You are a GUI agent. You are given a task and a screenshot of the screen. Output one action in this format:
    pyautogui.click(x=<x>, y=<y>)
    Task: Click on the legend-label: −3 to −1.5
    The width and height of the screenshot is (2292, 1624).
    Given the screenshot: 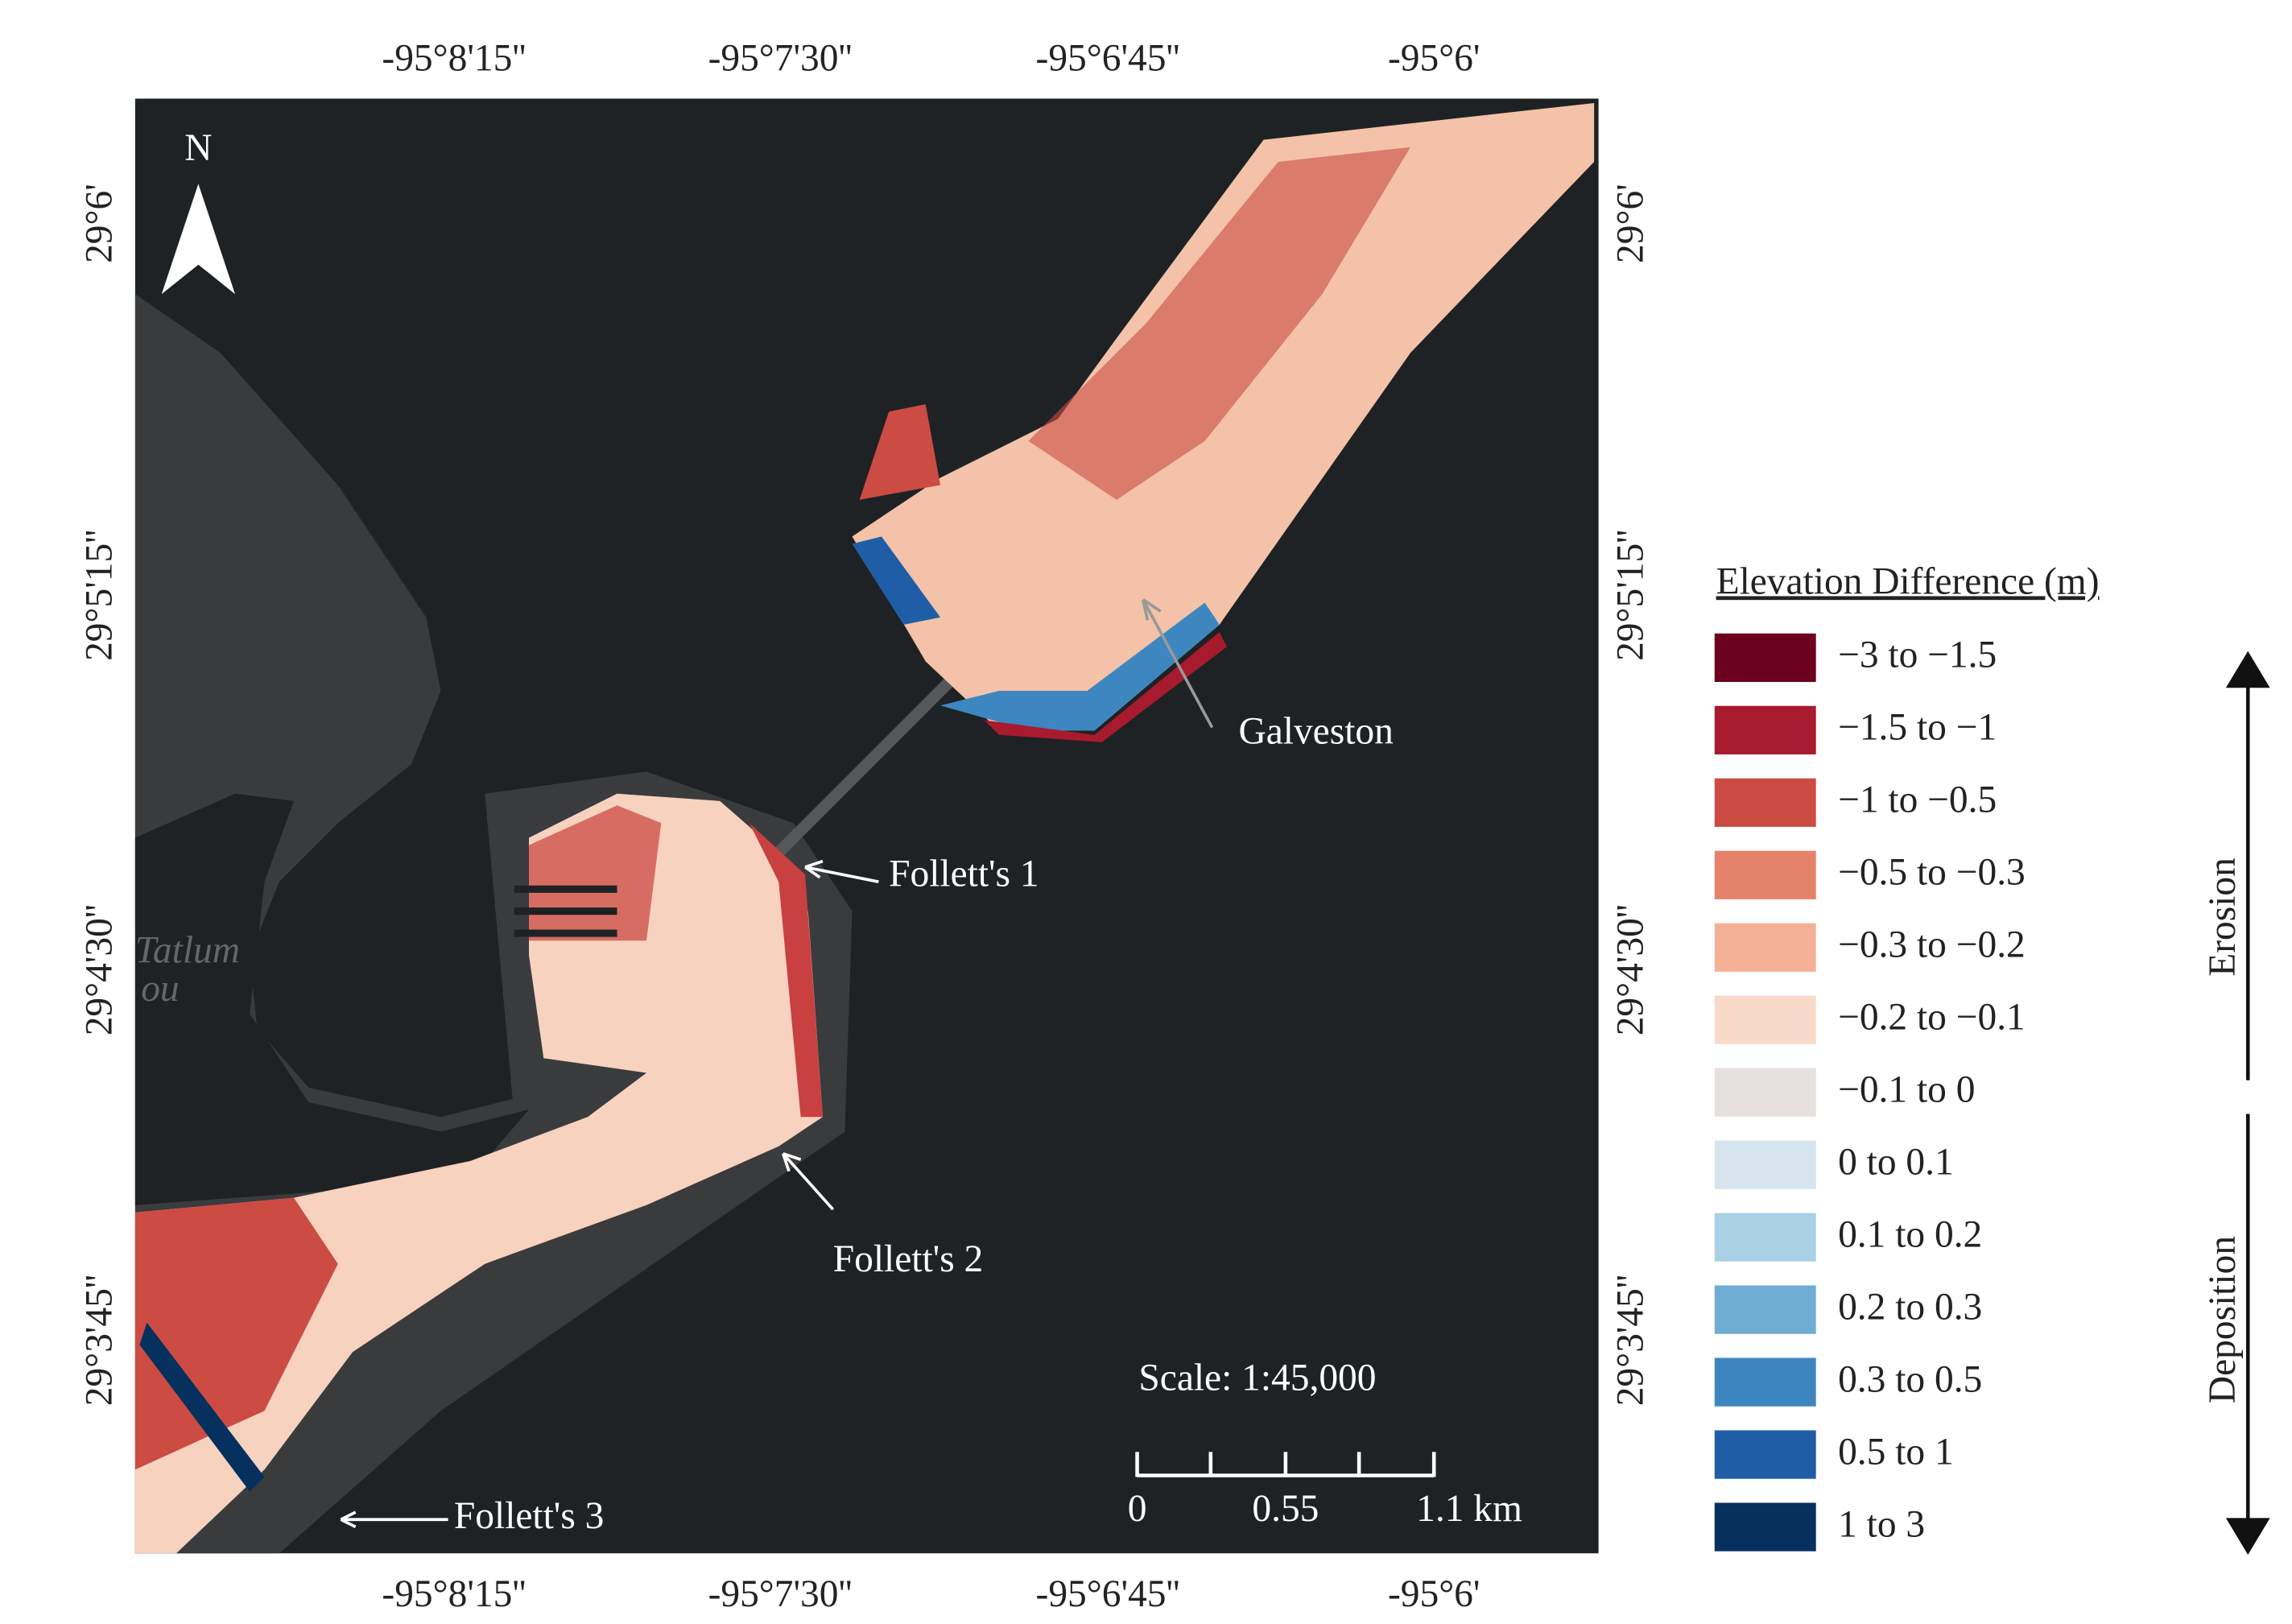 What is the action you would take?
    pyautogui.click(x=1918, y=655)
    